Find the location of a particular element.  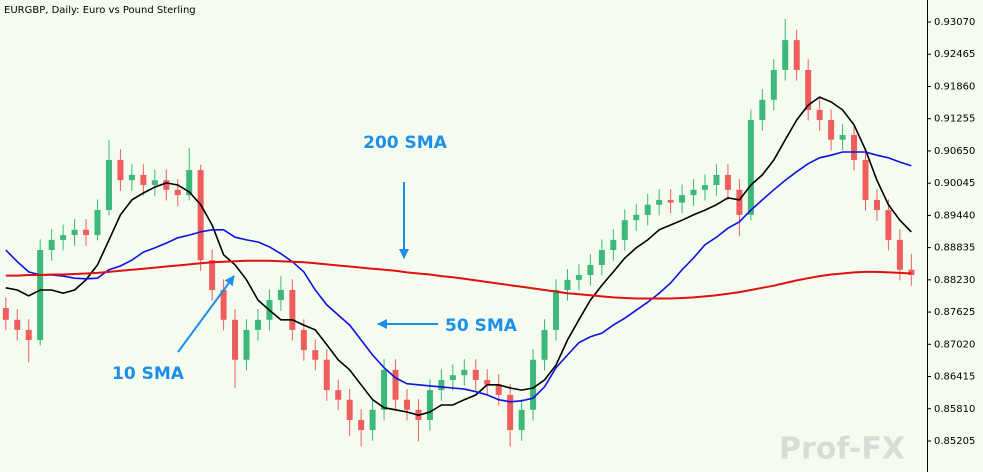

y-tick-label: 0.90650 is located at coordinates (954, 151).